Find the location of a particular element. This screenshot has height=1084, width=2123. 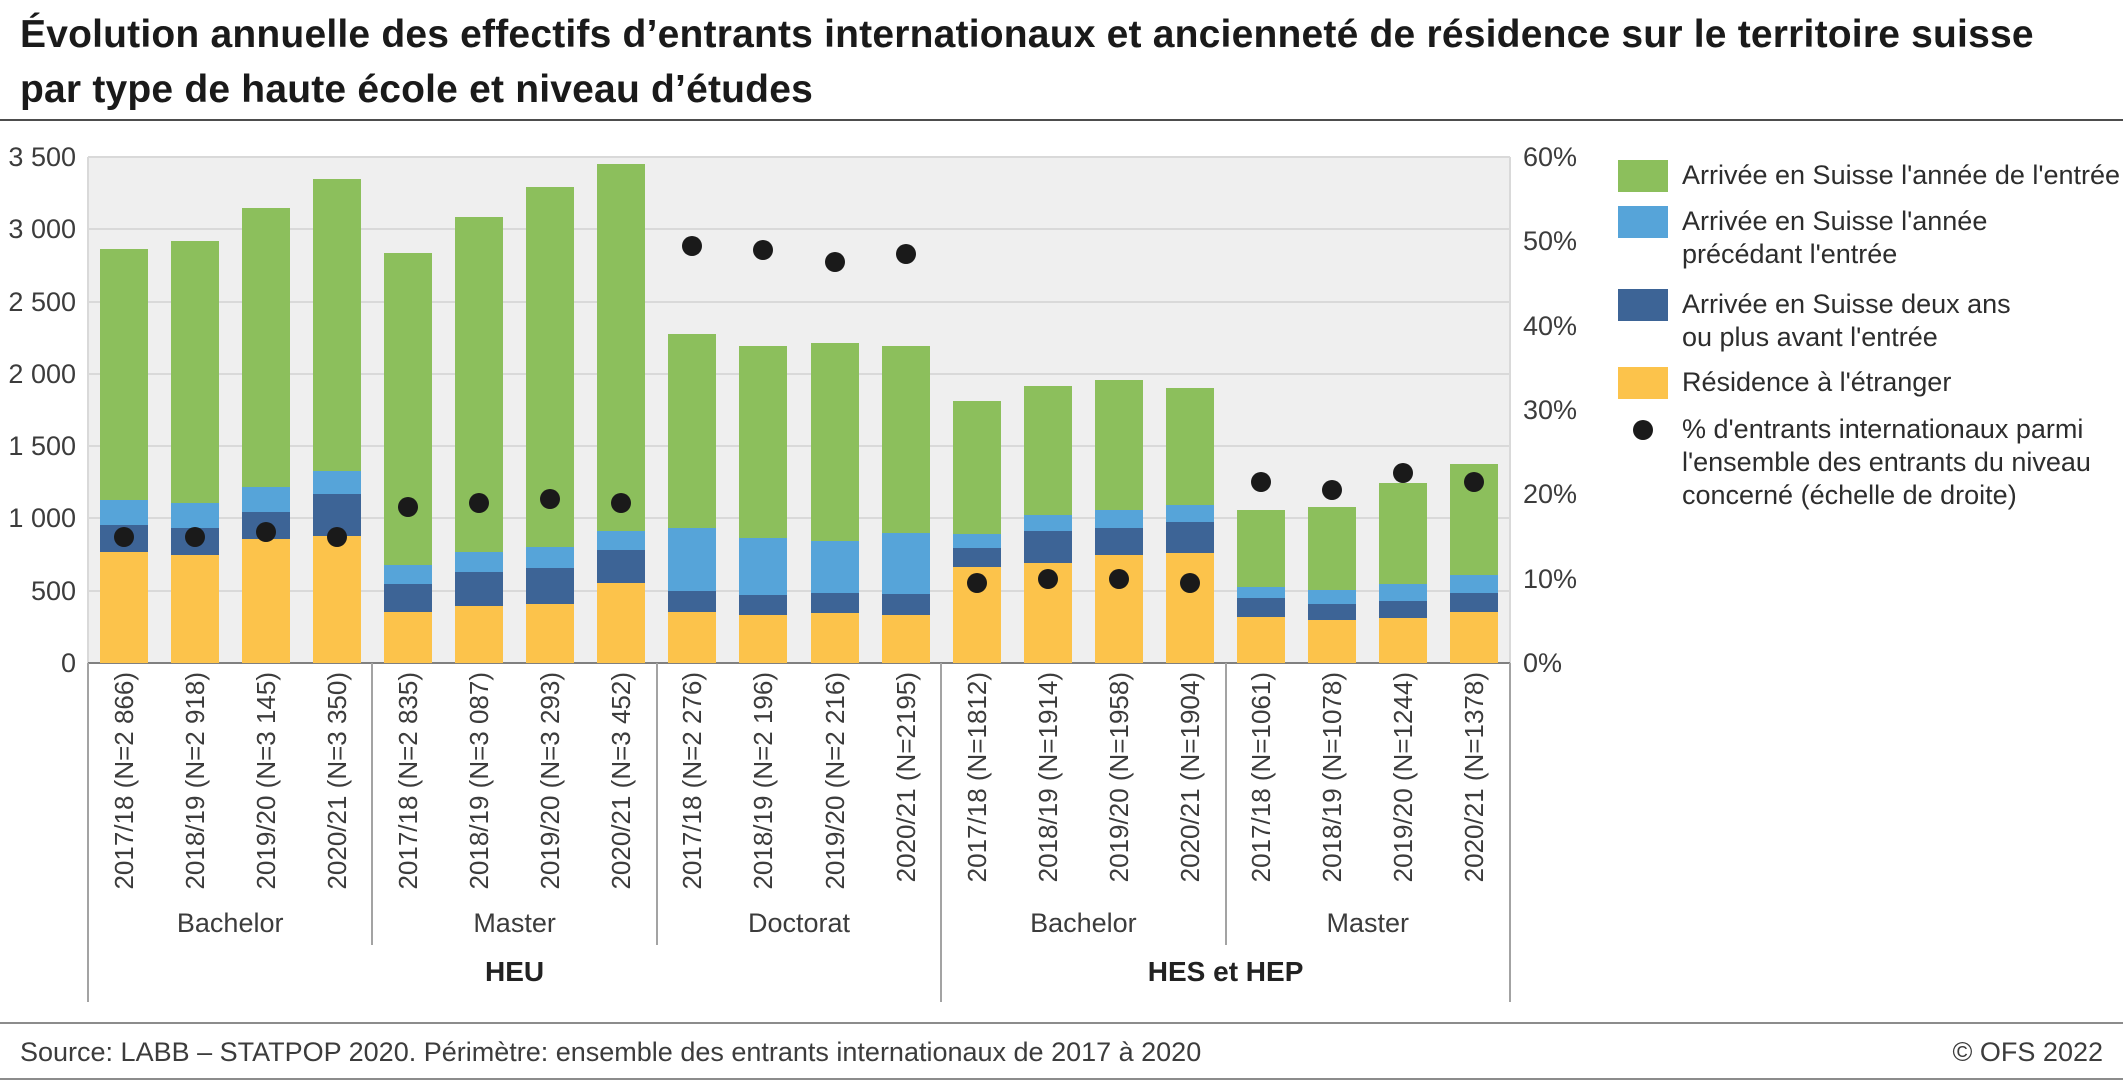

x-axis-category-label: 2020/21 (N=1378) is located at coordinates (1474, 777).